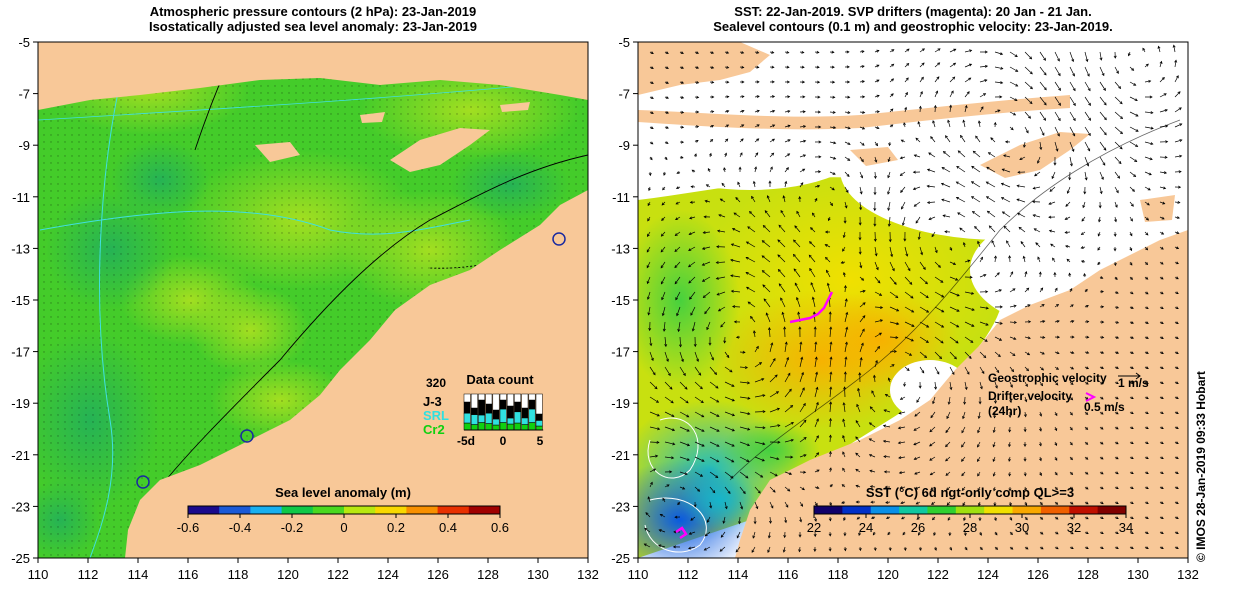 Image resolution: width=1250 pixels, height=590 pixels. What do you see at coordinates (483, 410) in the screenshot?
I see `data-count-inset: Data count 320 J-3 SRL Cr2 -5d 0 5` at bounding box center [483, 410].